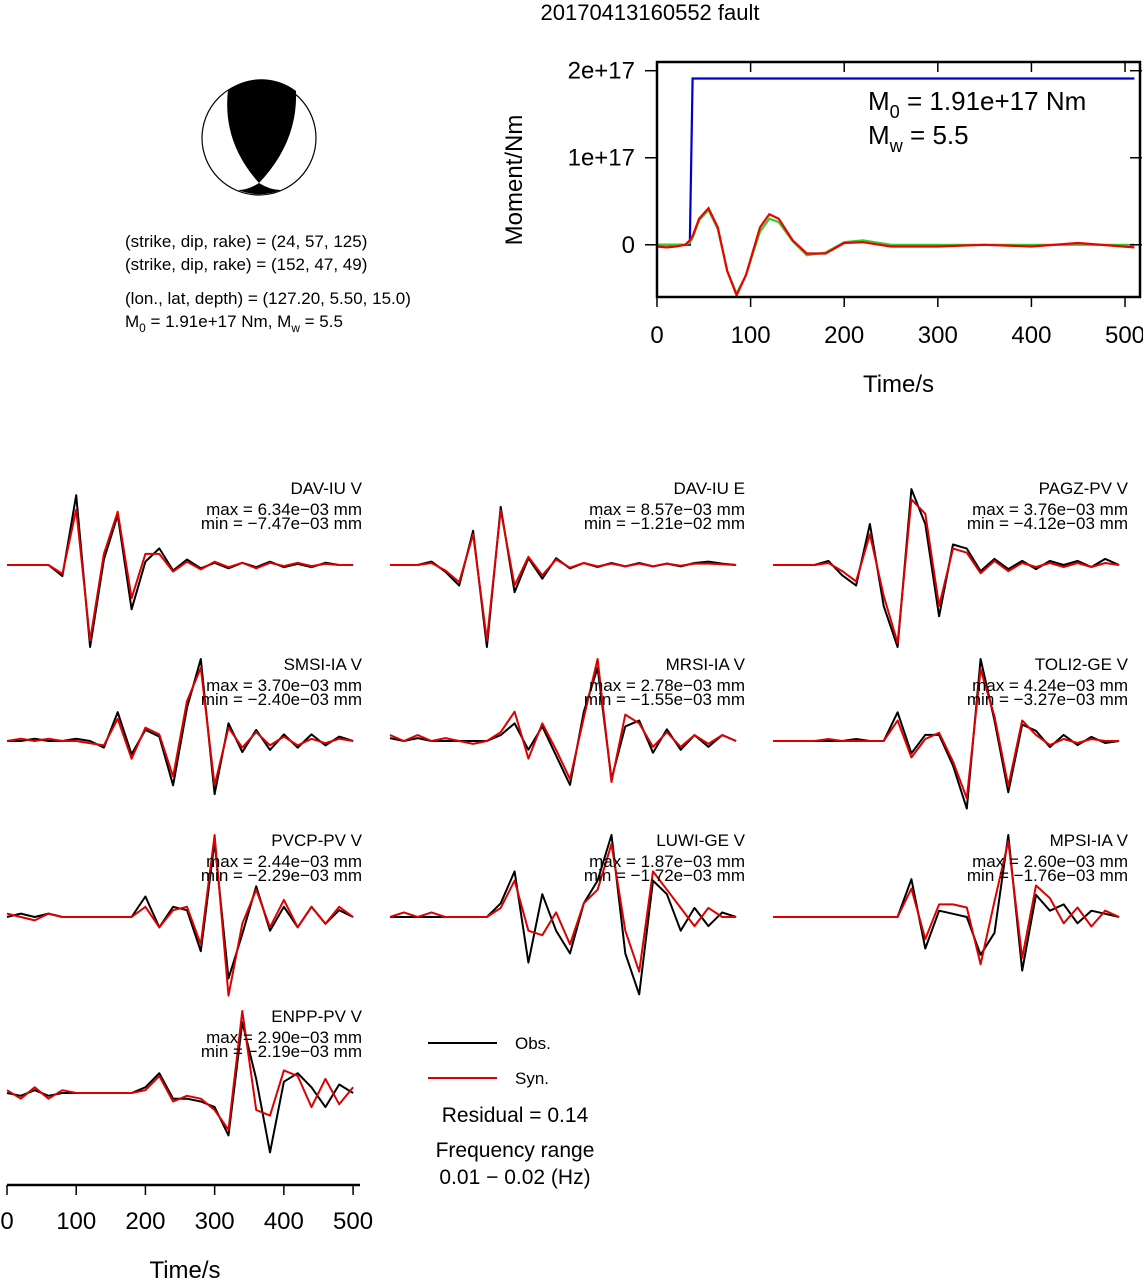  I want to click on max-label: max = 3.76e−03 mm, so click(1050, 509).